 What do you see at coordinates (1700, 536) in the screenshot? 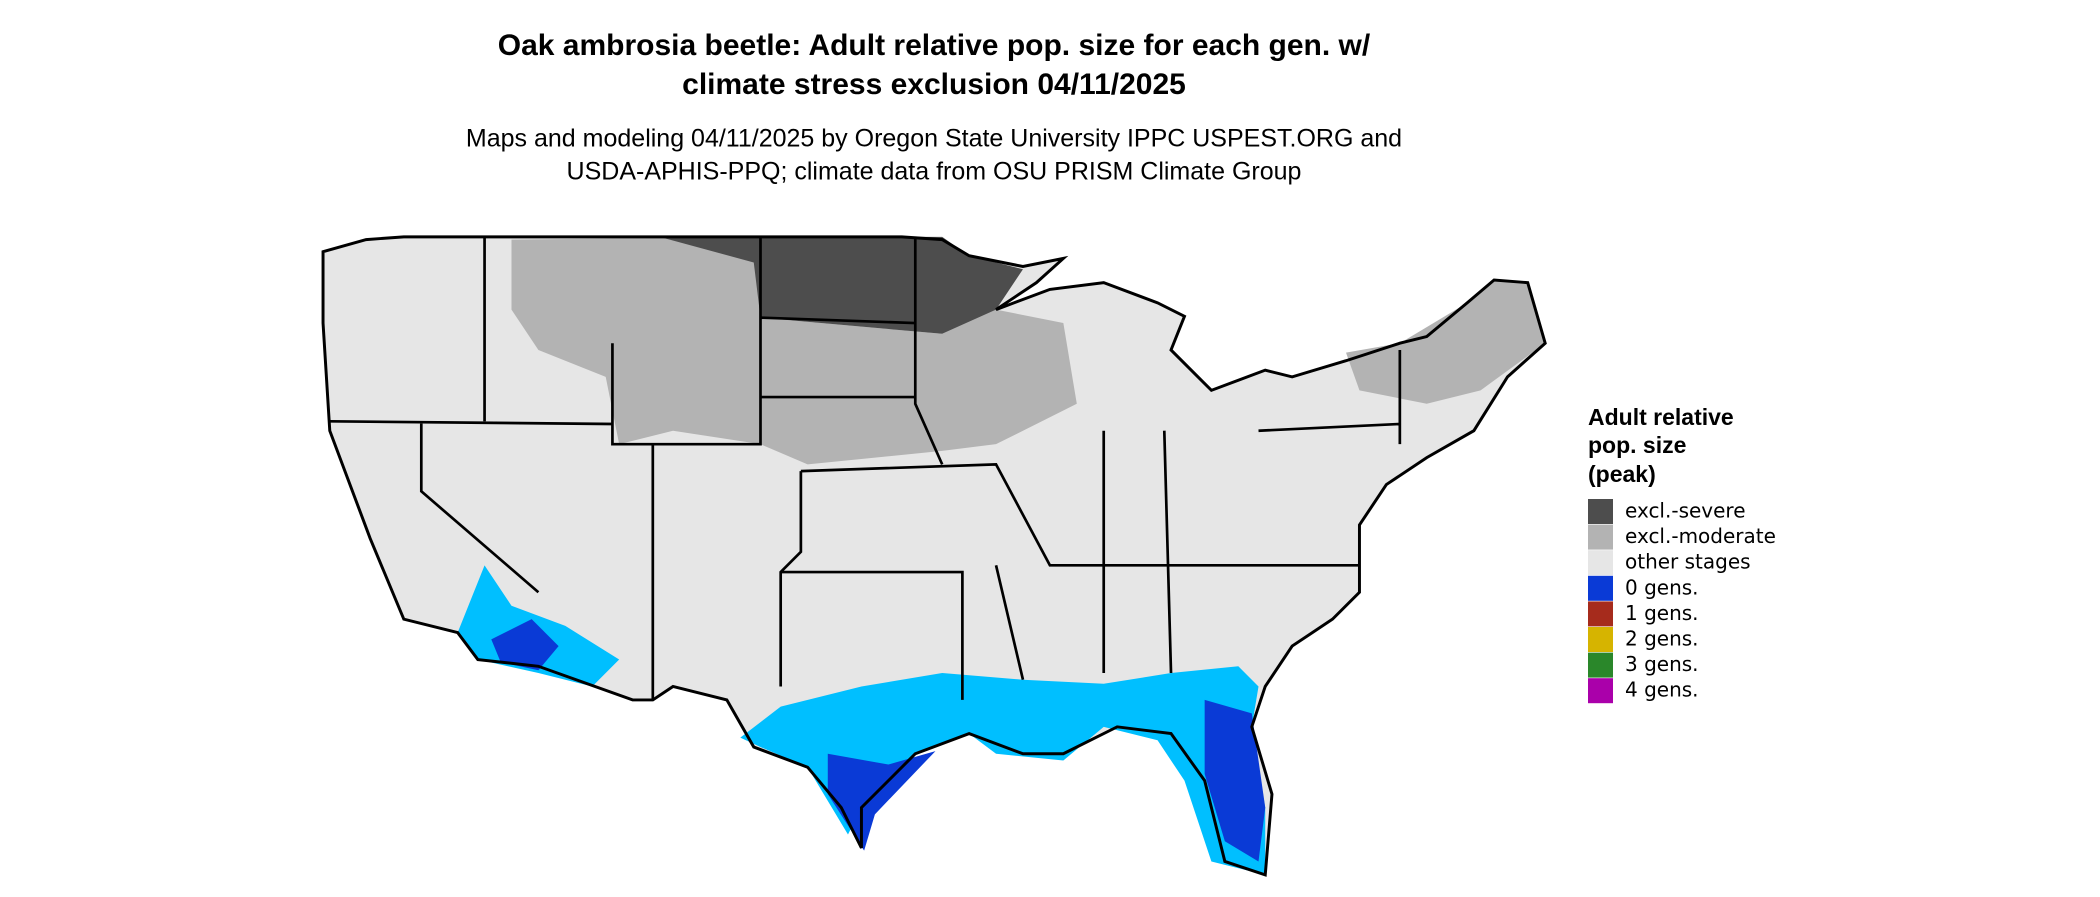
I see `legend-label: excl.-moderate` at bounding box center [1700, 536].